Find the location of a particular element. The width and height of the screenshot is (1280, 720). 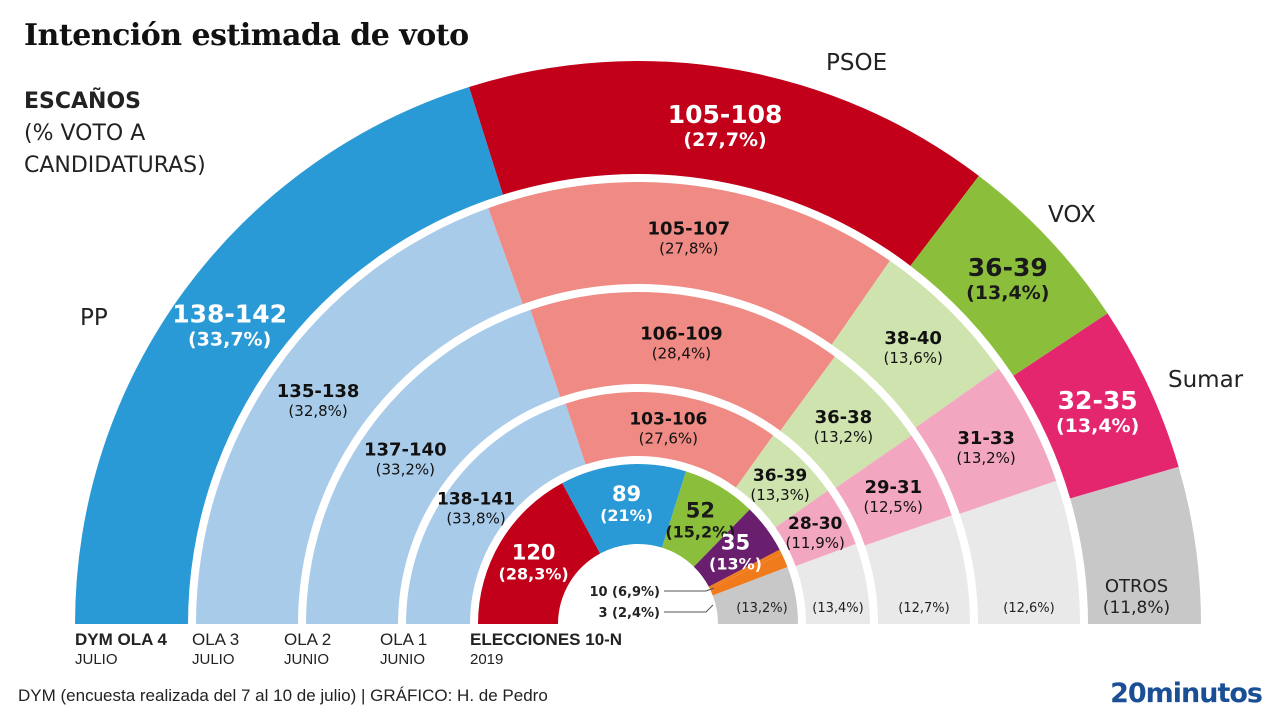

label-psoe-pct-ring-3: (28,4%) is located at coordinates (681, 353).